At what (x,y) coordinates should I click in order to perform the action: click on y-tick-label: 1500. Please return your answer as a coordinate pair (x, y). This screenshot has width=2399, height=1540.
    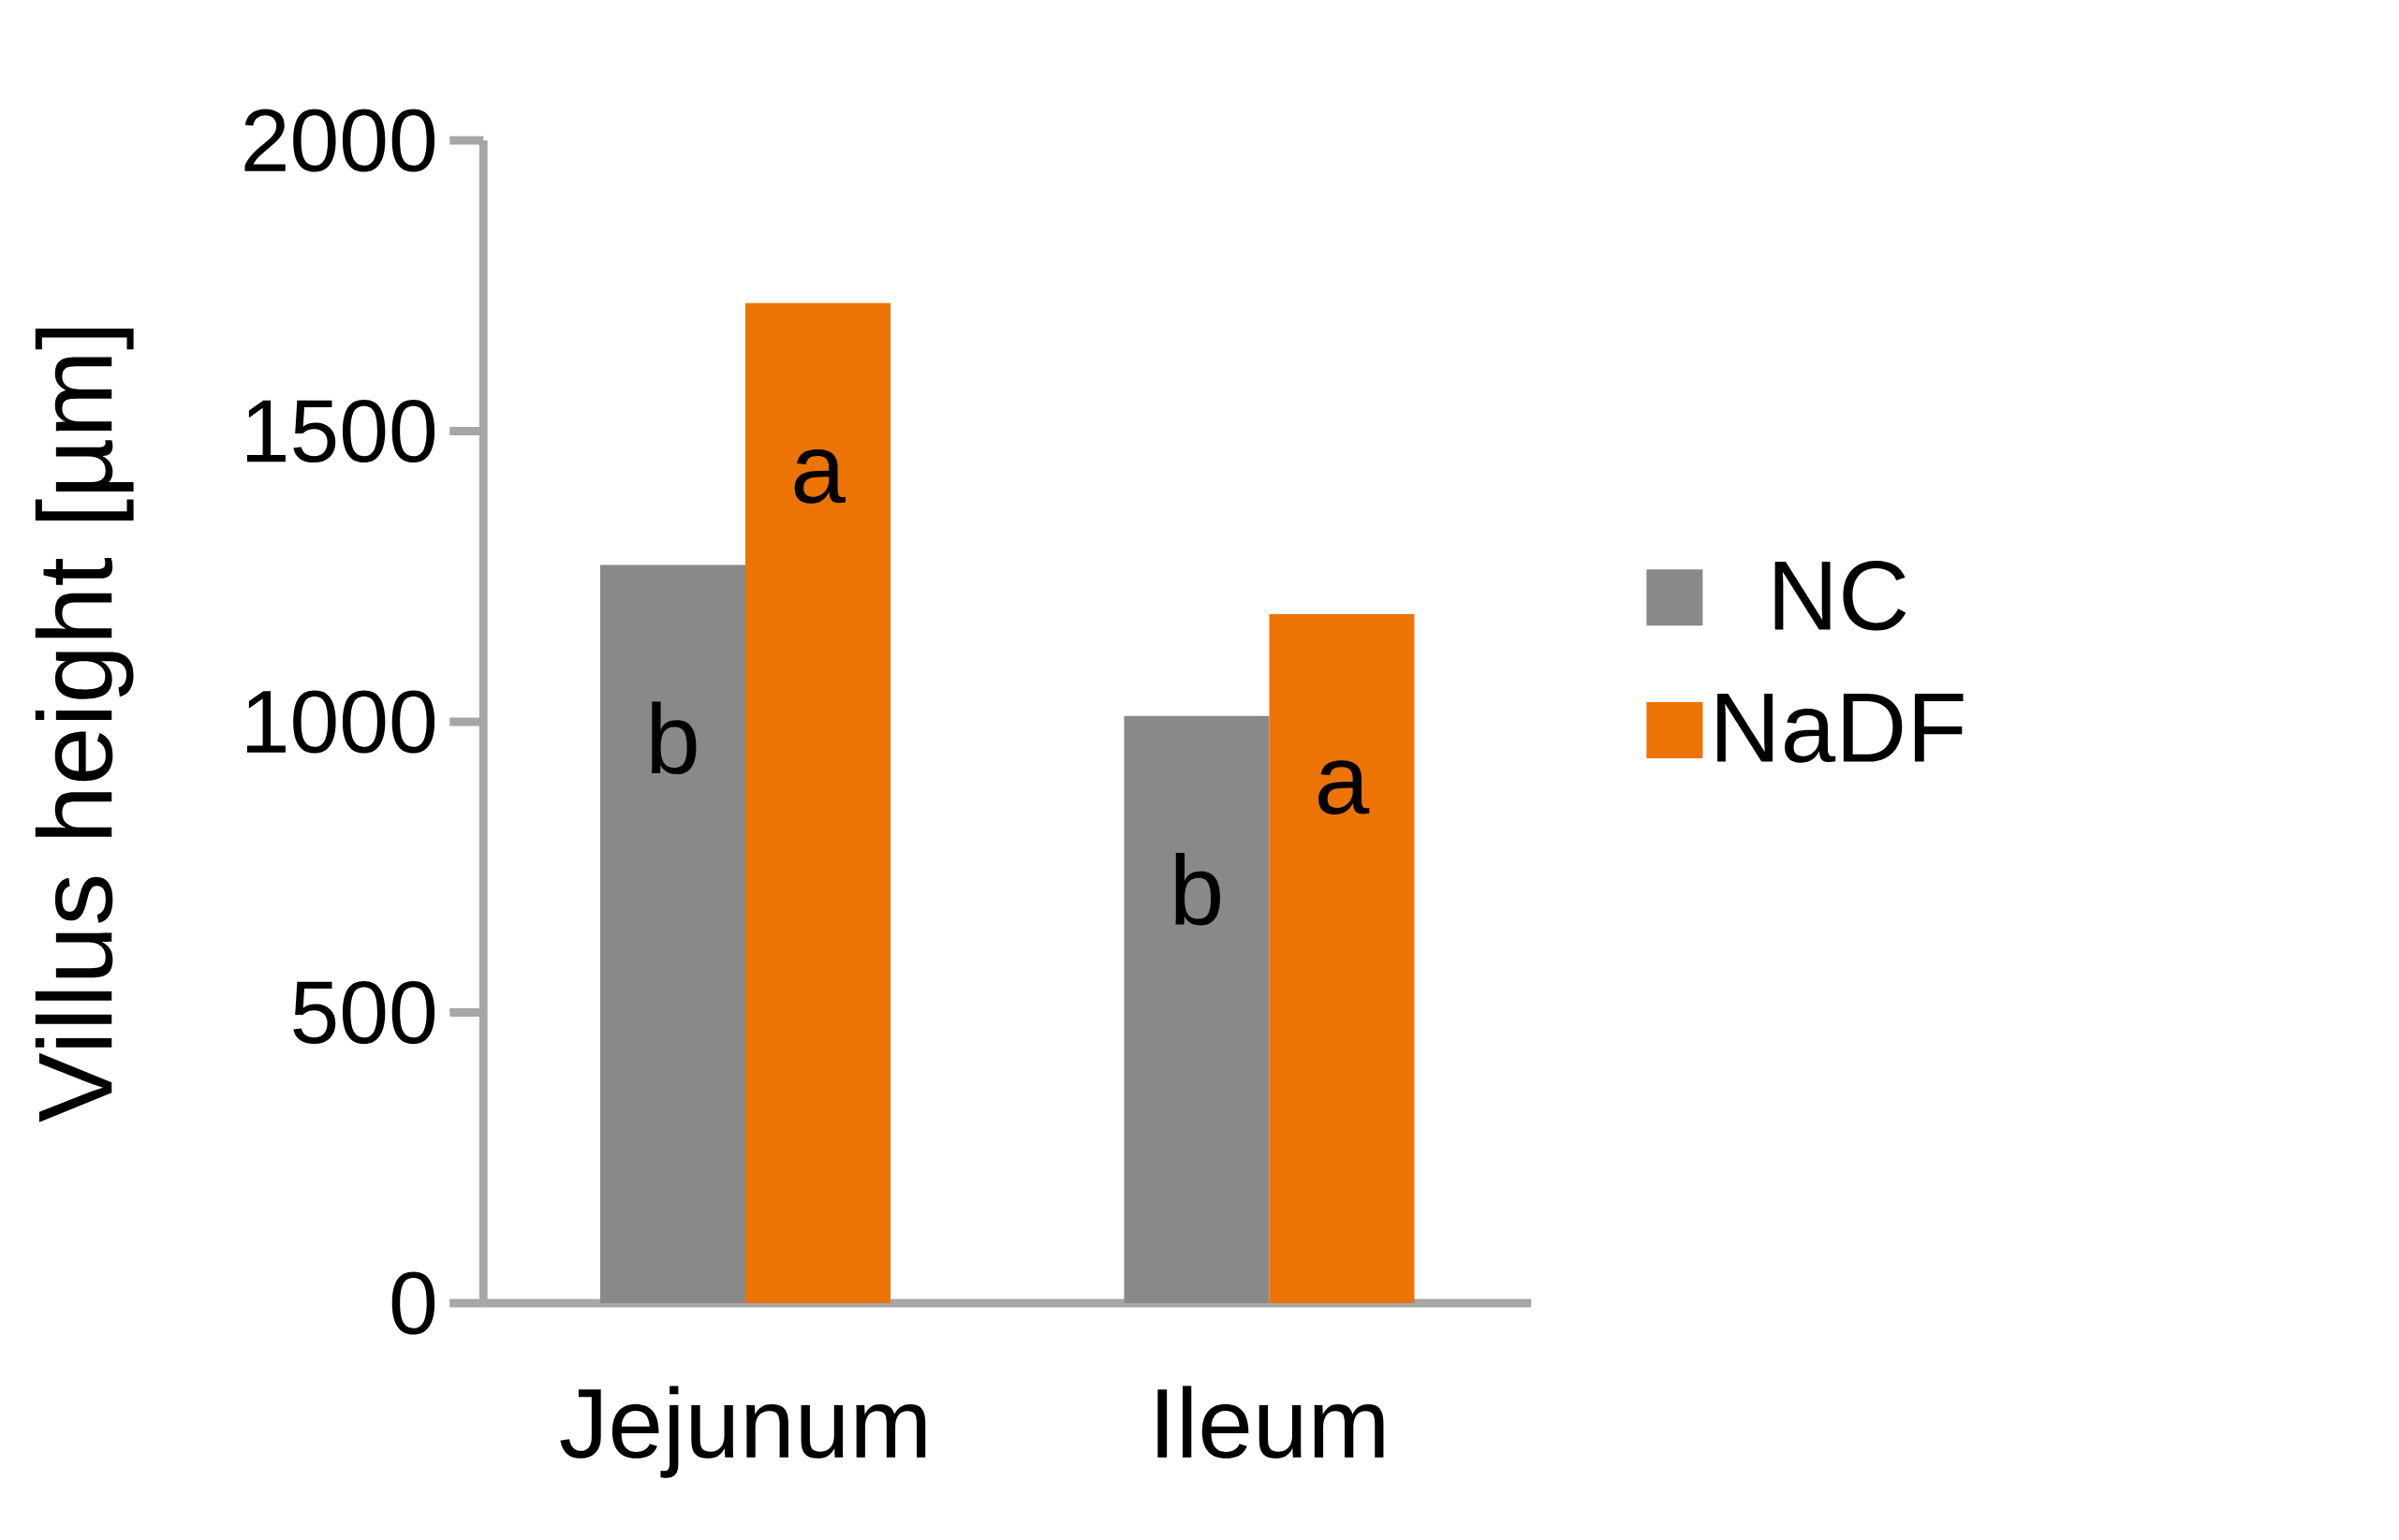
    Looking at the image, I should click on (340, 431).